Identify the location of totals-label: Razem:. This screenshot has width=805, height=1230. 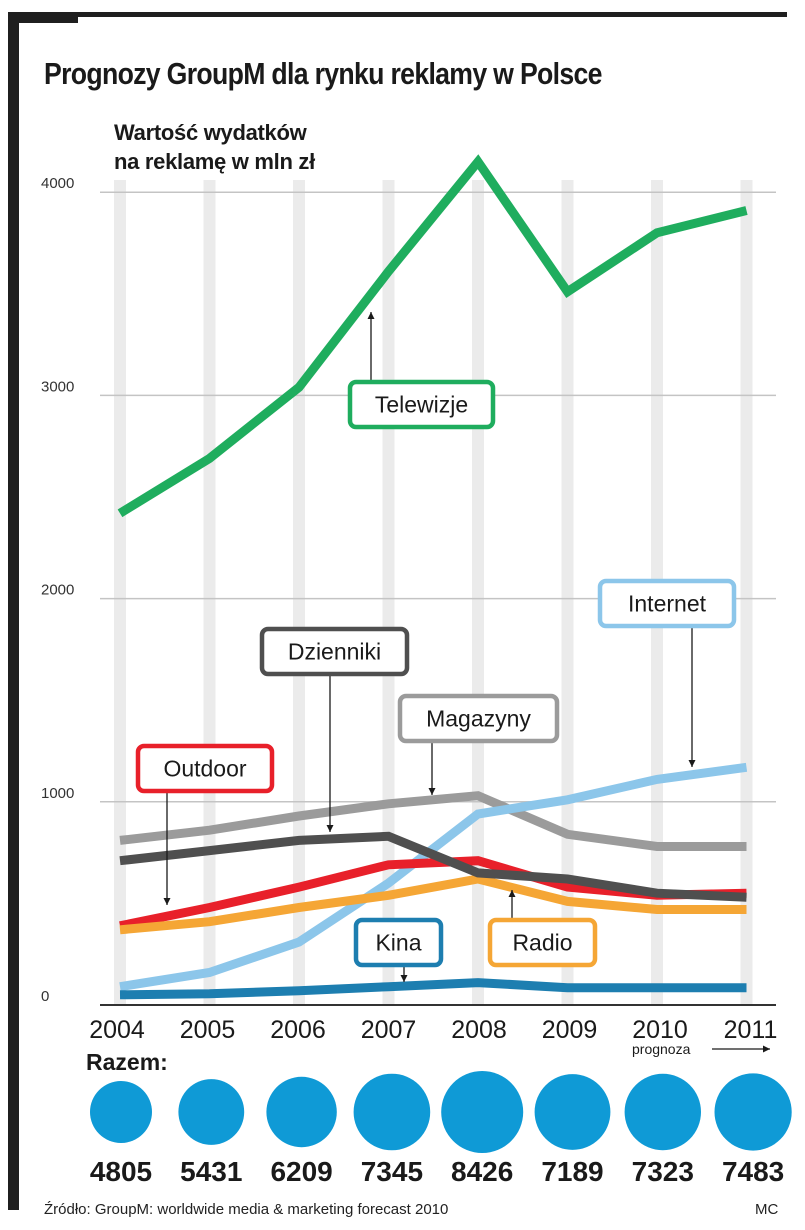
(127, 1062).